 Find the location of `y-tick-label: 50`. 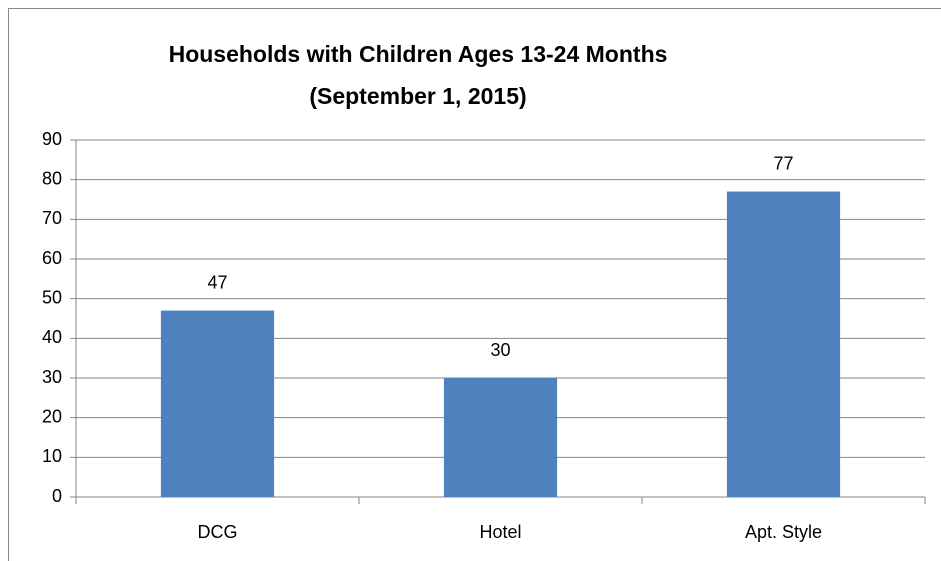

y-tick-label: 50 is located at coordinates (52, 297).